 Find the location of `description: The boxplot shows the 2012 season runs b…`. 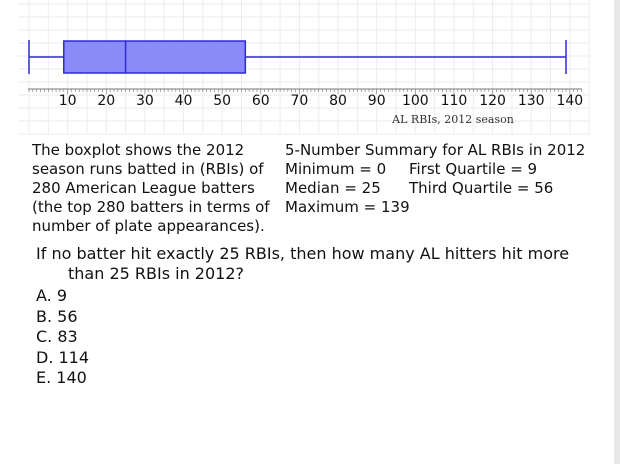

description: The boxplot shows the 2012 season runs b… is located at coordinates (152, 188).